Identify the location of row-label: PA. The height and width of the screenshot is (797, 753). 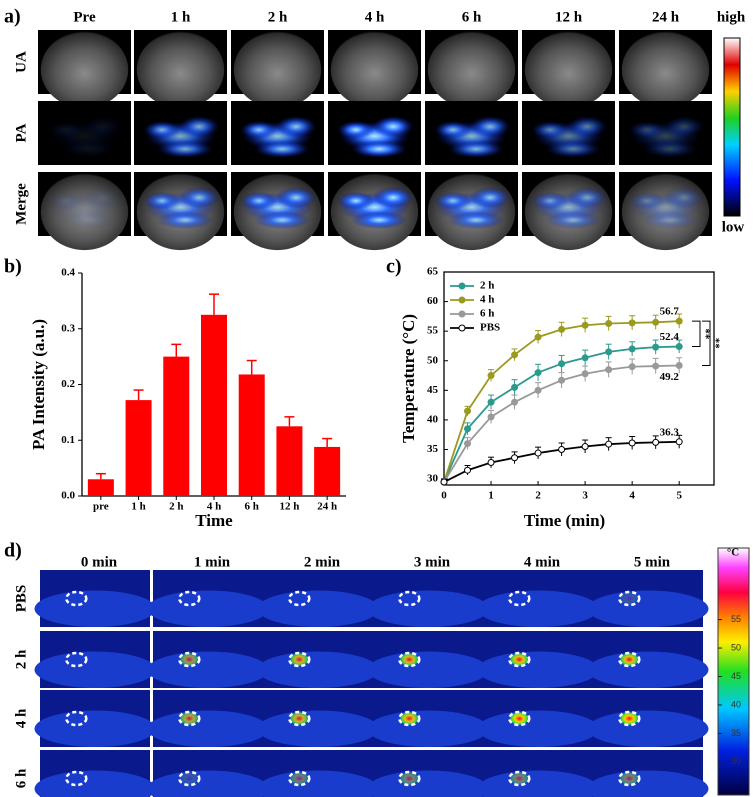
(21, 132).